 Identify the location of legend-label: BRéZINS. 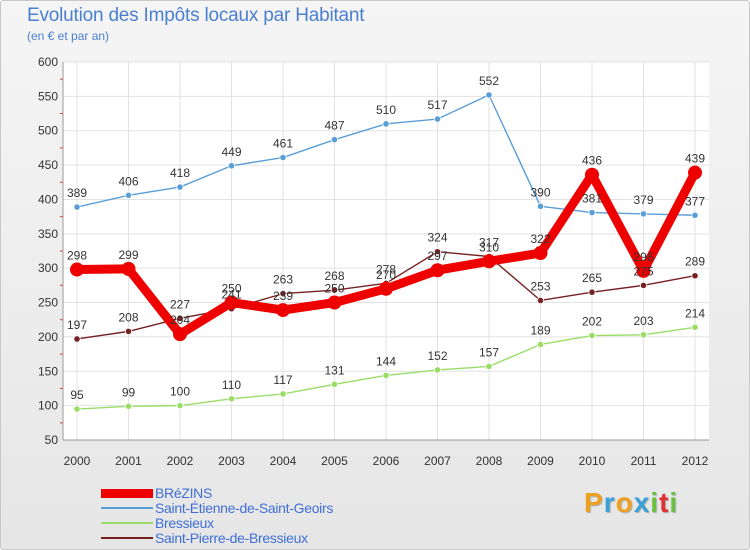
(184, 493).